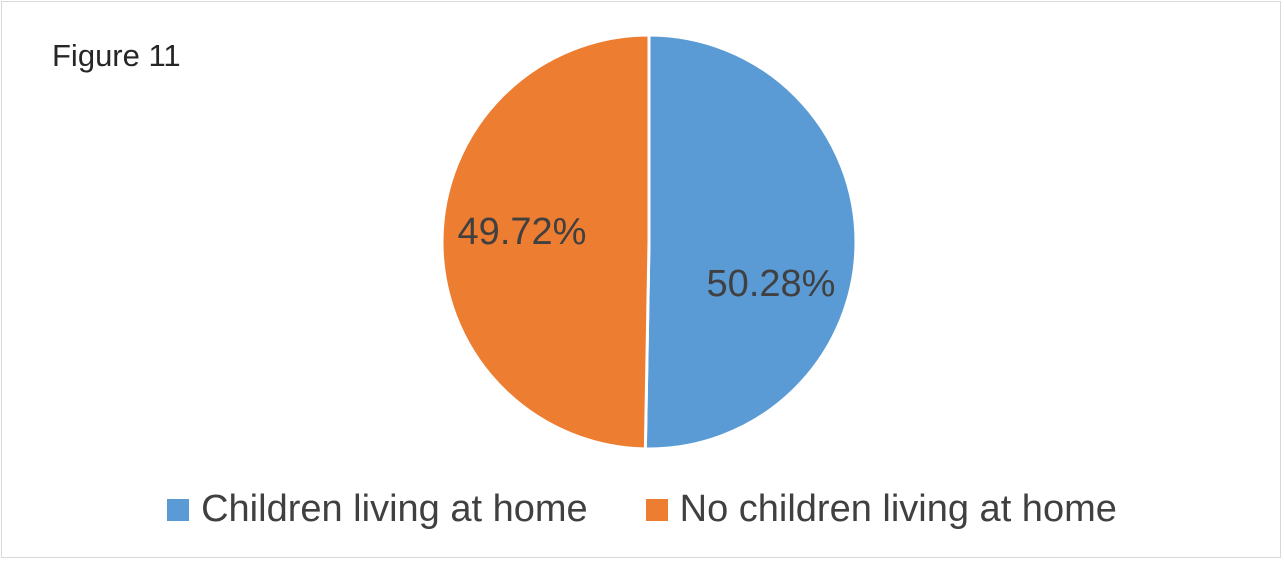 This screenshot has width=1284, height=561. What do you see at coordinates (394, 509) in the screenshot?
I see `legend-label-1: Children living at home` at bounding box center [394, 509].